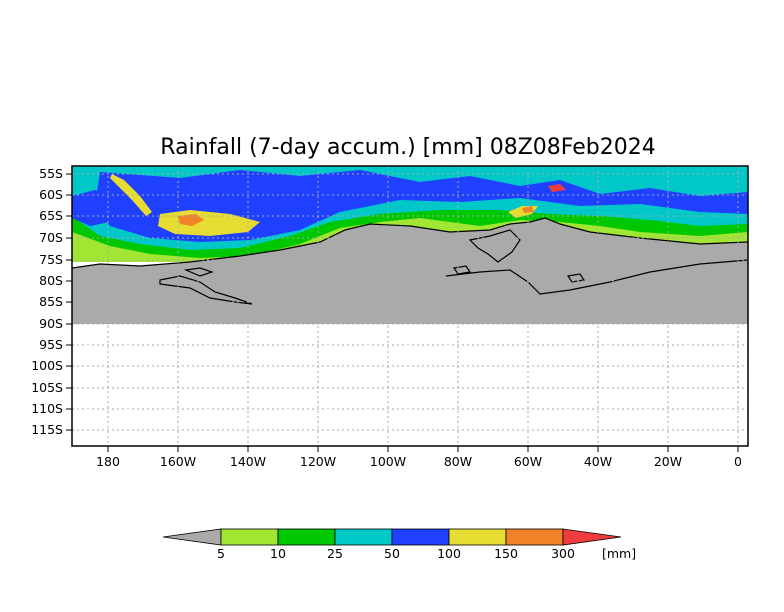 This screenshot has width=784, height=612. Describe the element at coordinates (598, 461) in the screenshot. I see `lon-label: 40W` at that location.